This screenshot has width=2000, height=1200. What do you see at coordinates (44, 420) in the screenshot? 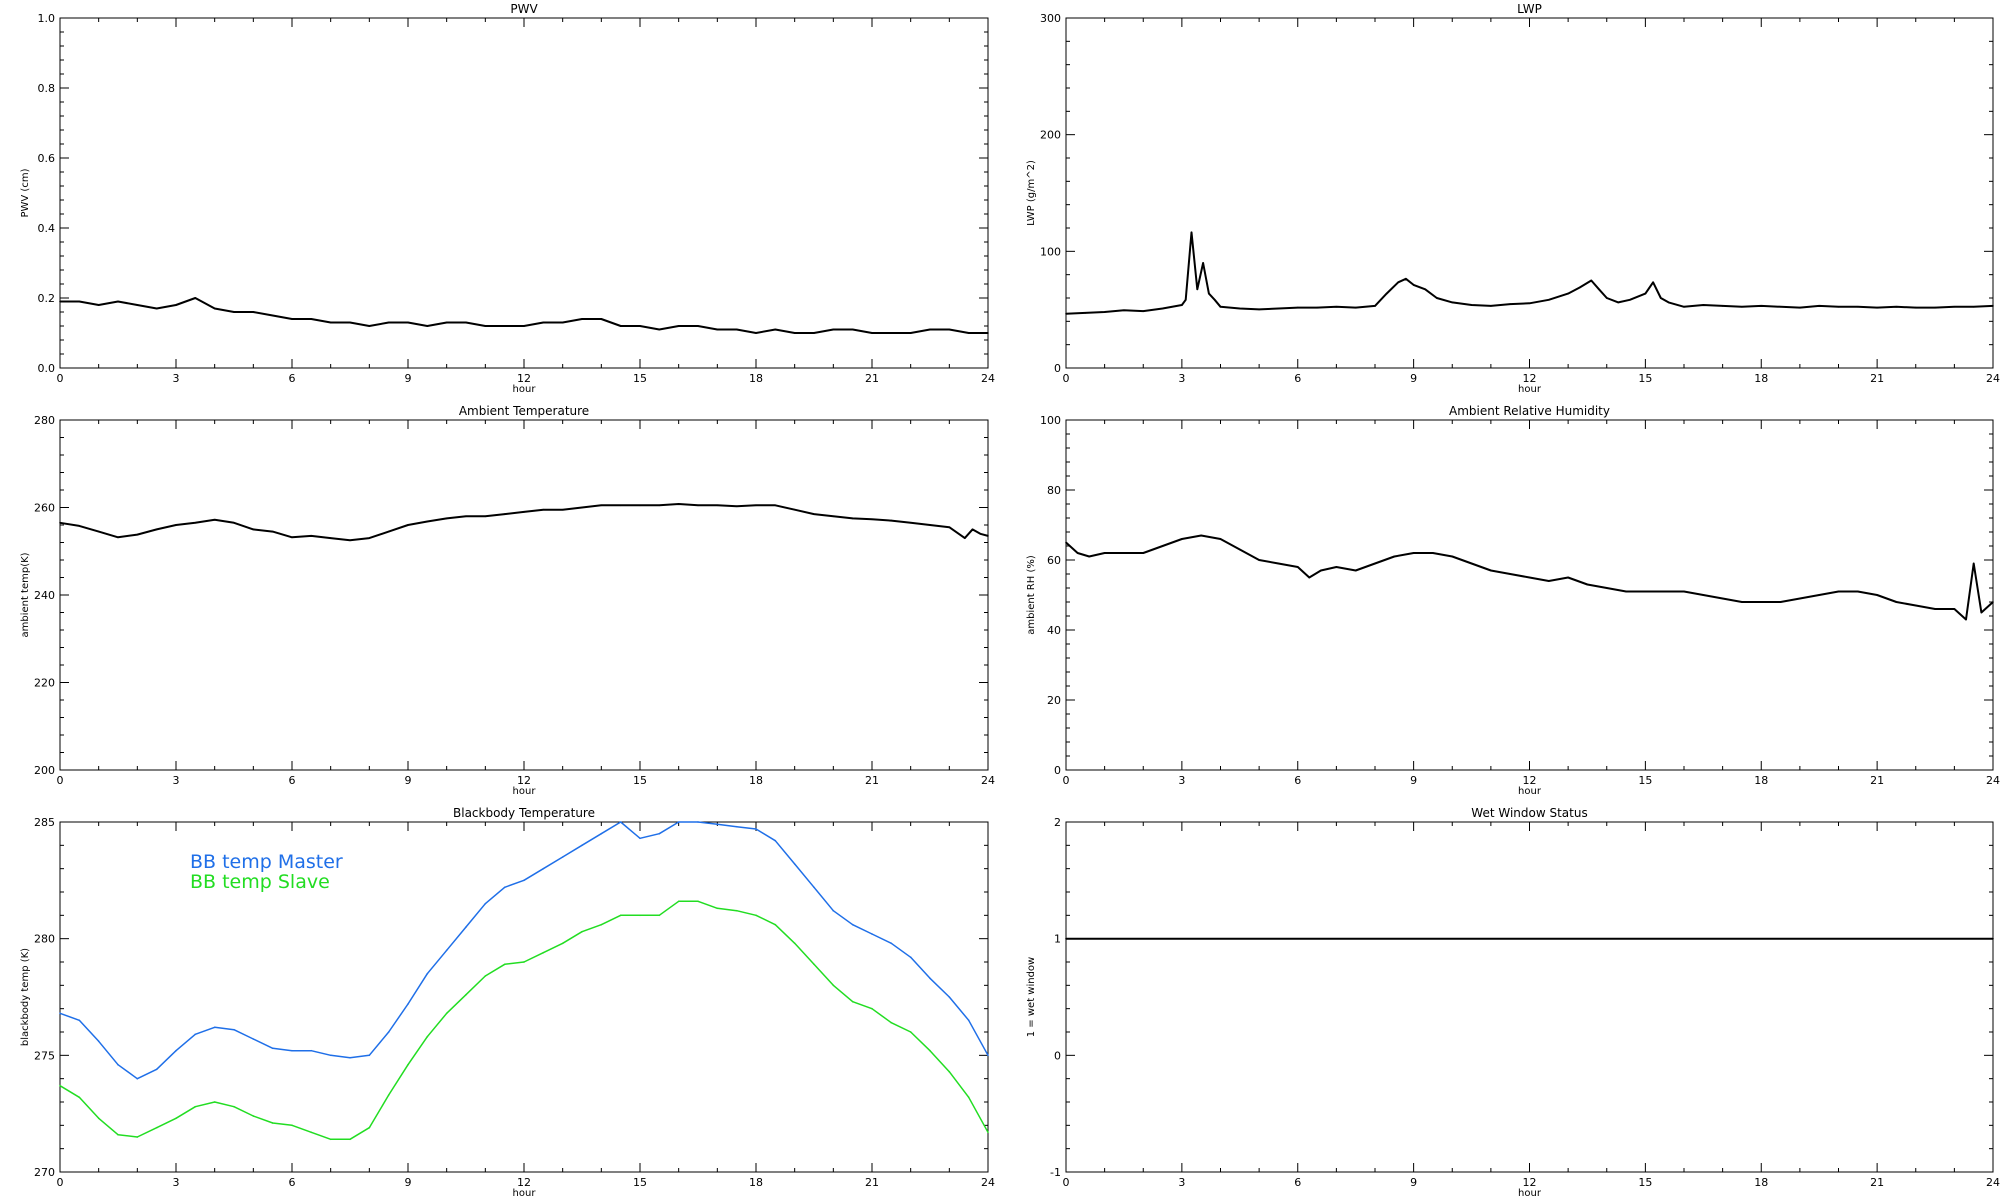
I see `y-tick-label: 280` at bounding box center [44, 420].